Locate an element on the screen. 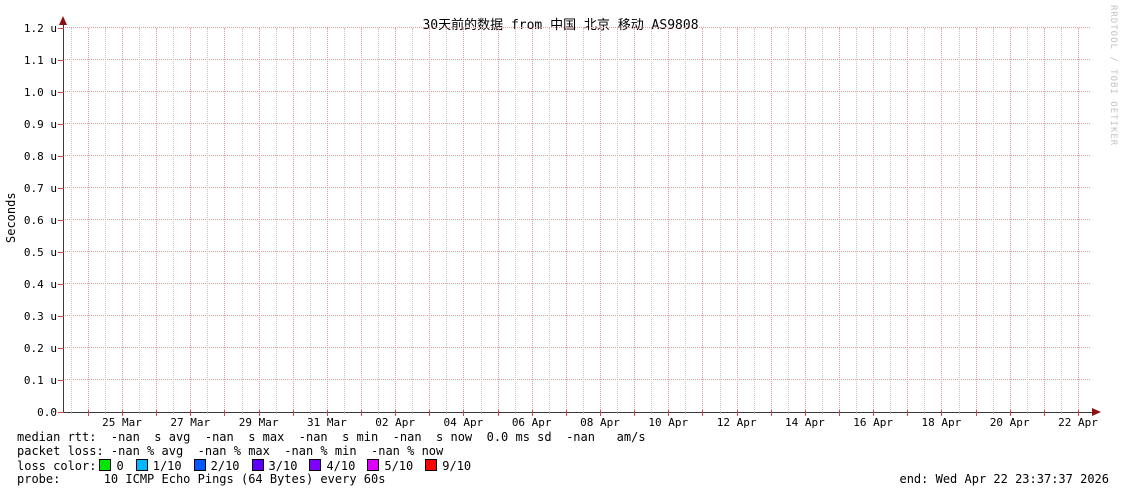 The height and width of the screenshot is (494, 1121). loss-color-value: 1/10 is located at coordinates (167, 466).